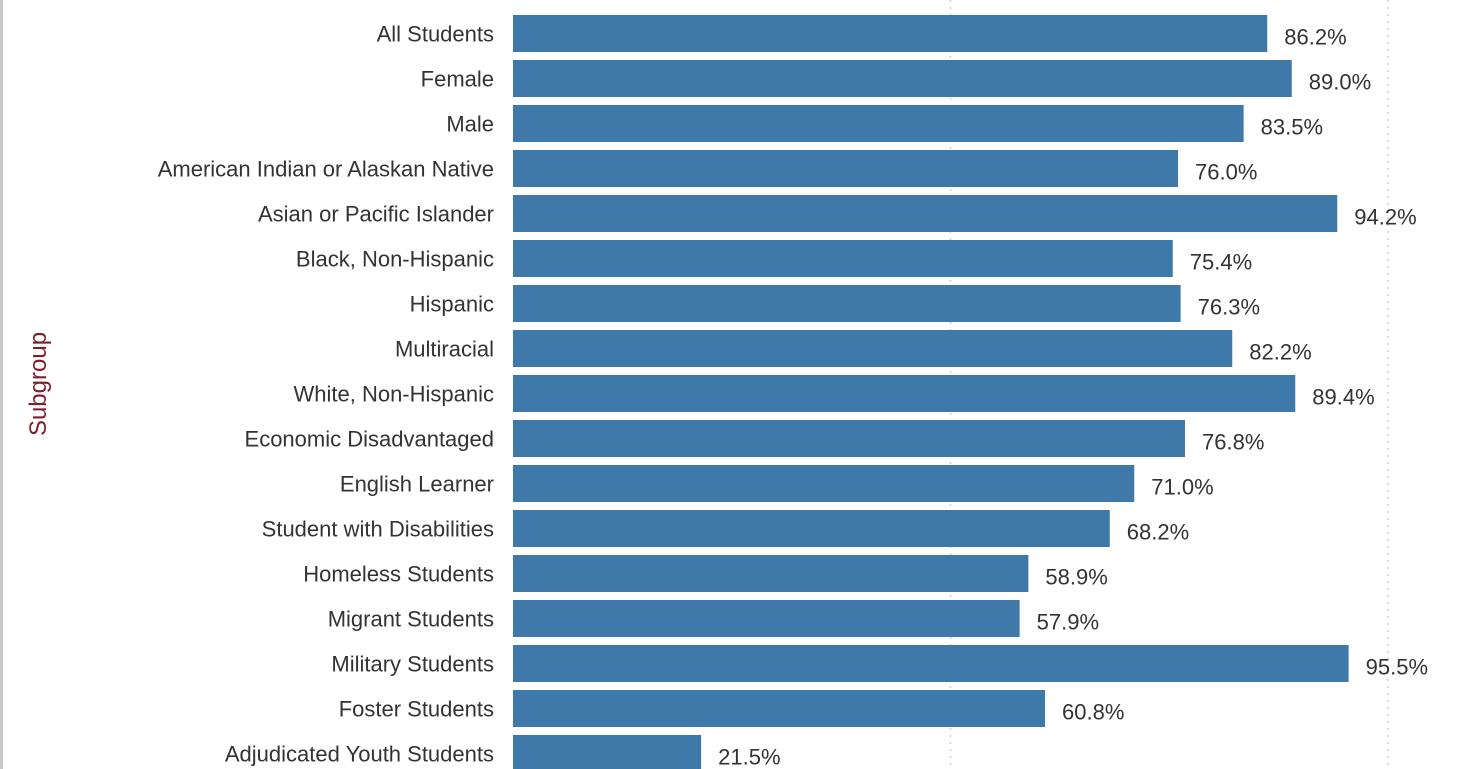 Image resolution: width=1460 pixels, height=769 pixels. I want to click on category-label: American Indian or Alaskan Native, so click(326, 169).